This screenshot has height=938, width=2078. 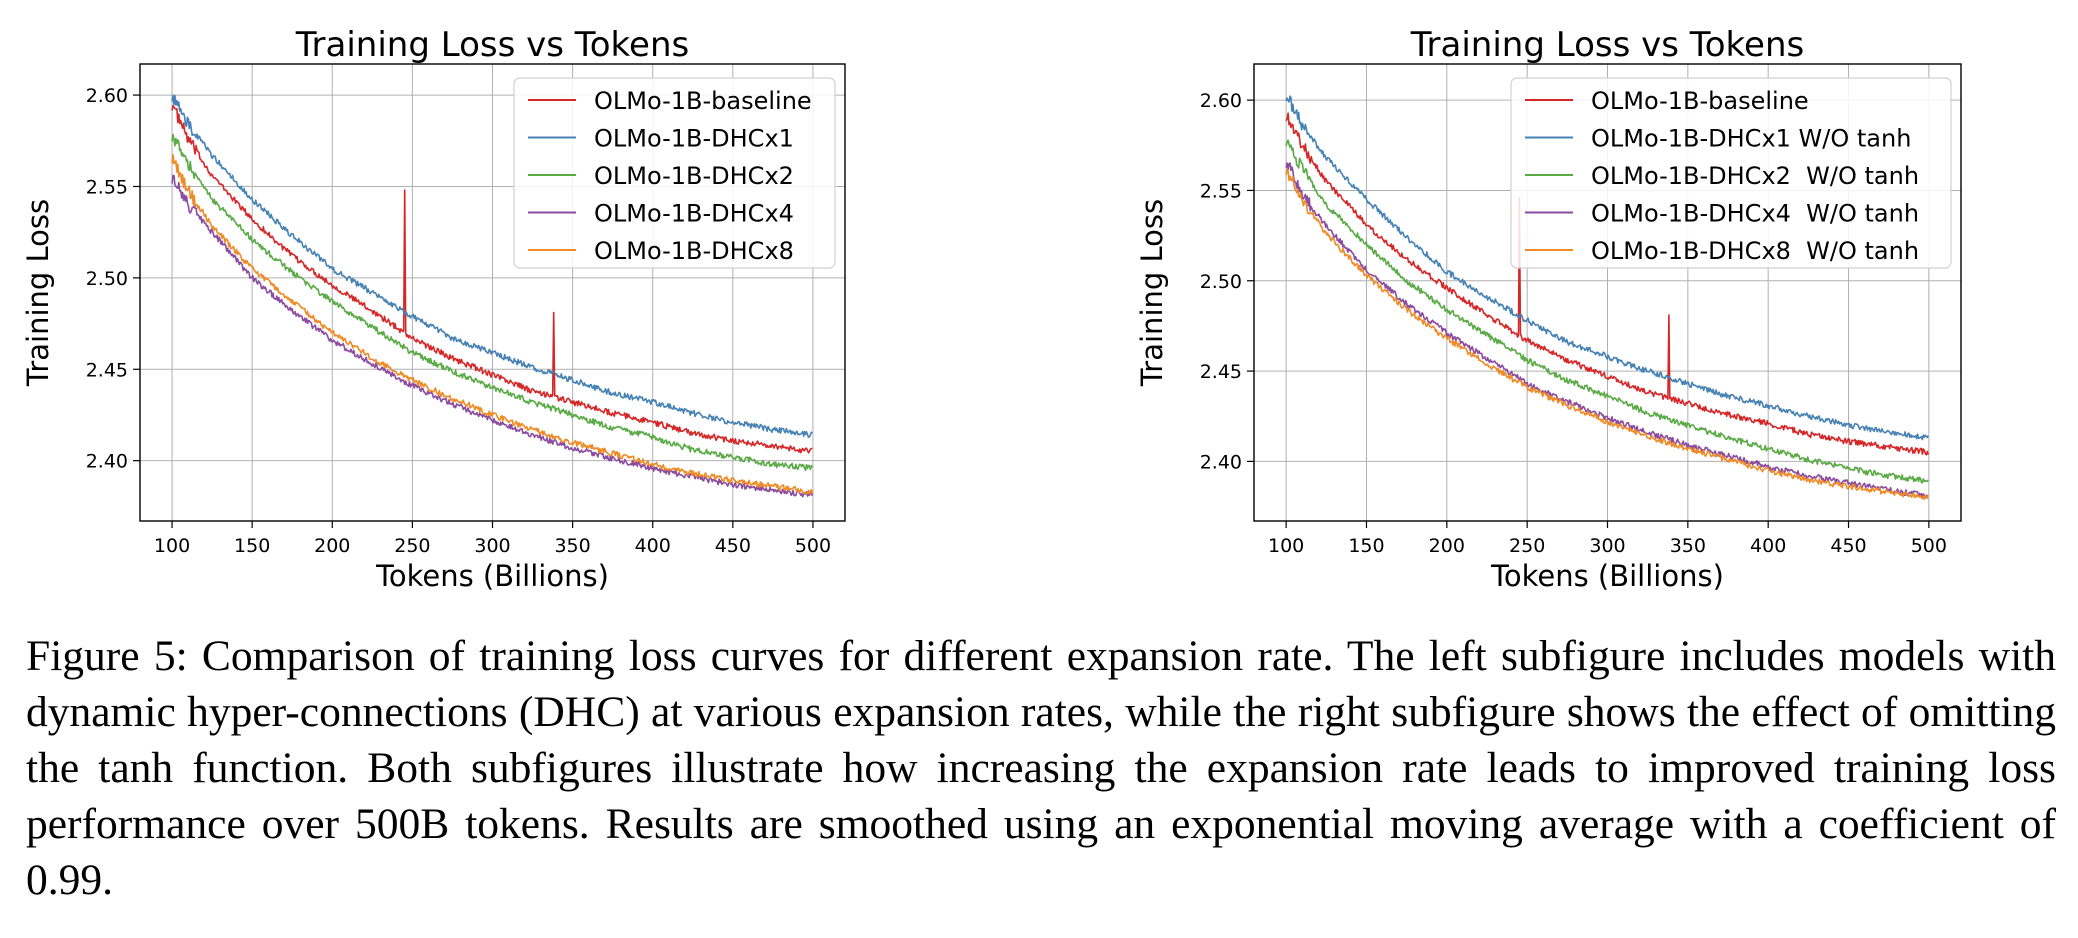 I want to click on legend-label: OLMo-1B-DHCx8 W/O tanh, so click(x=1755, y=251).